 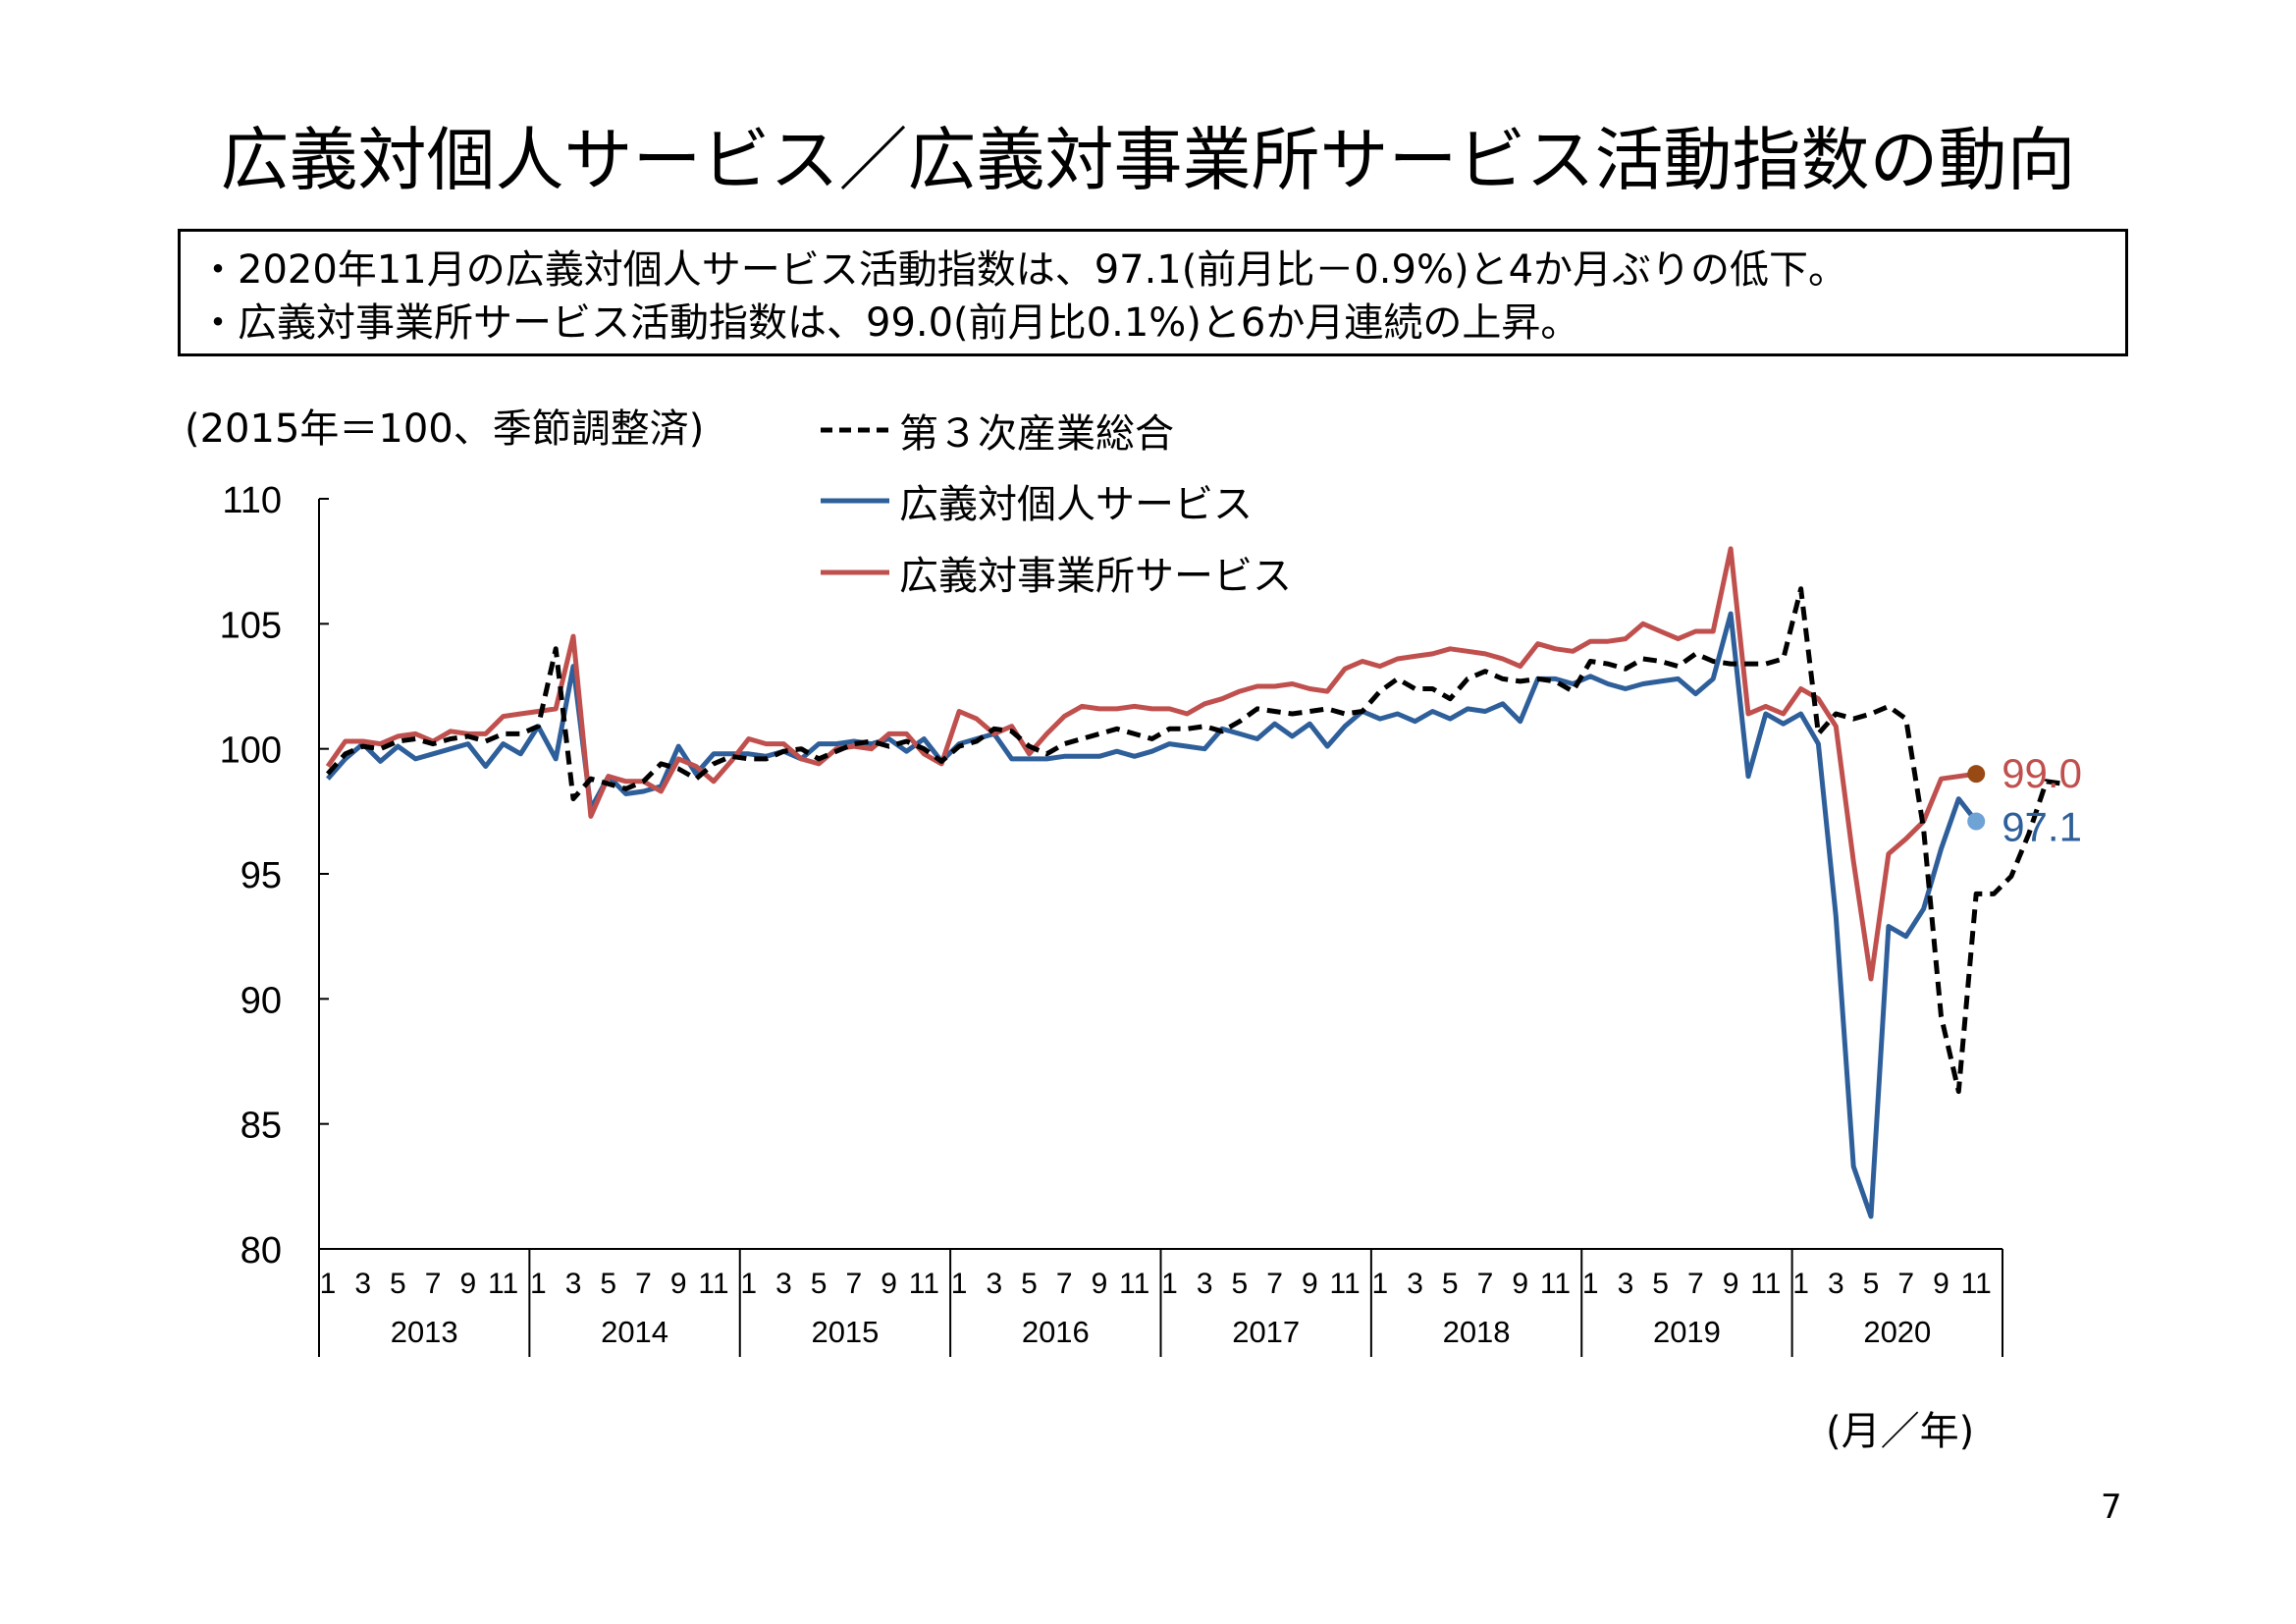 What do you see at coordinates (2042, 827) in the screenshot?
I see `end-value-label: 97.1` at bounding box center [2042, 827].